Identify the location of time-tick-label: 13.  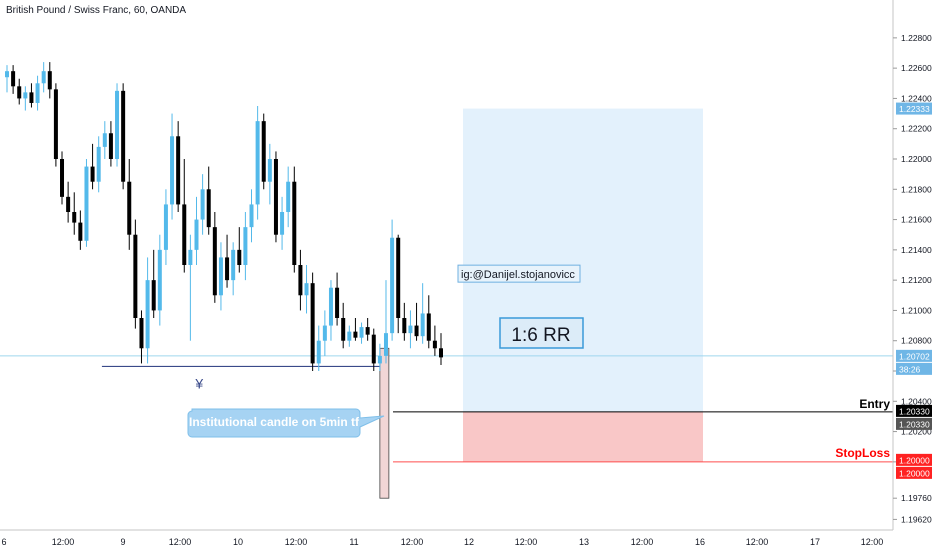
(584, 542).